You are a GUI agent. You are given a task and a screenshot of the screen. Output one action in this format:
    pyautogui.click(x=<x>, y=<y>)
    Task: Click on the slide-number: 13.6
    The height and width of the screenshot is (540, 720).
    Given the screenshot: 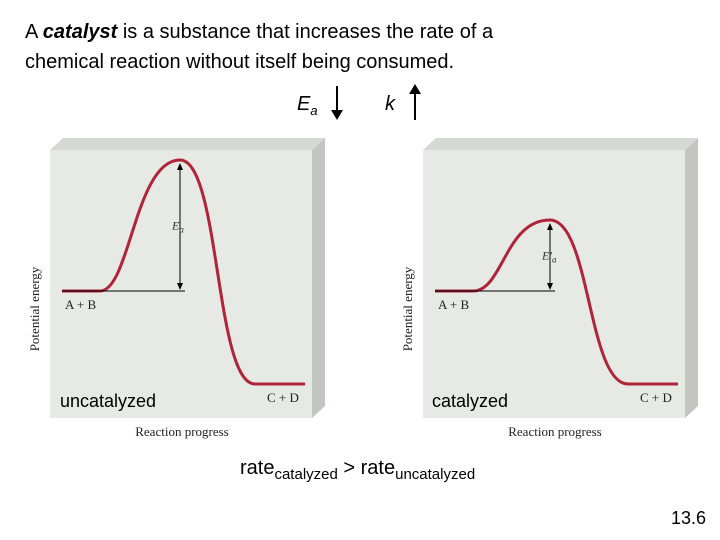 What is the action you would take?
    pyautogui.click(x=688, y=518)
    